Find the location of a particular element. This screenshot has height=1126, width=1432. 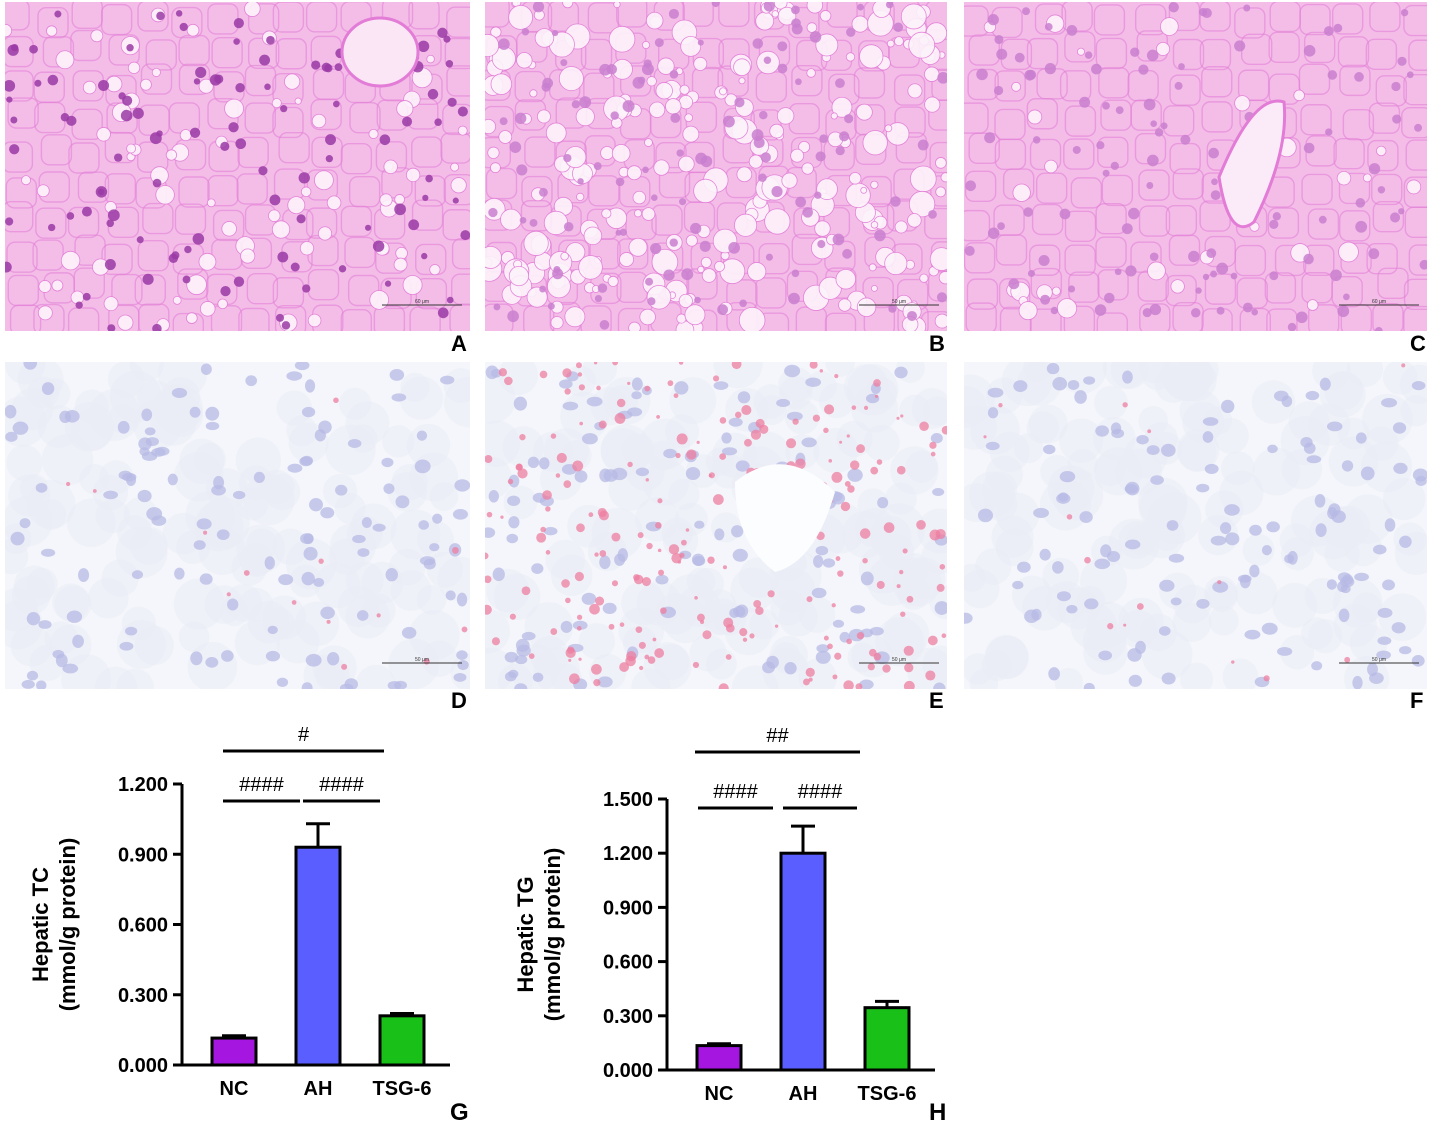

micrograph-oilred-nc: 50 μm is located at coordinates (237, 525).